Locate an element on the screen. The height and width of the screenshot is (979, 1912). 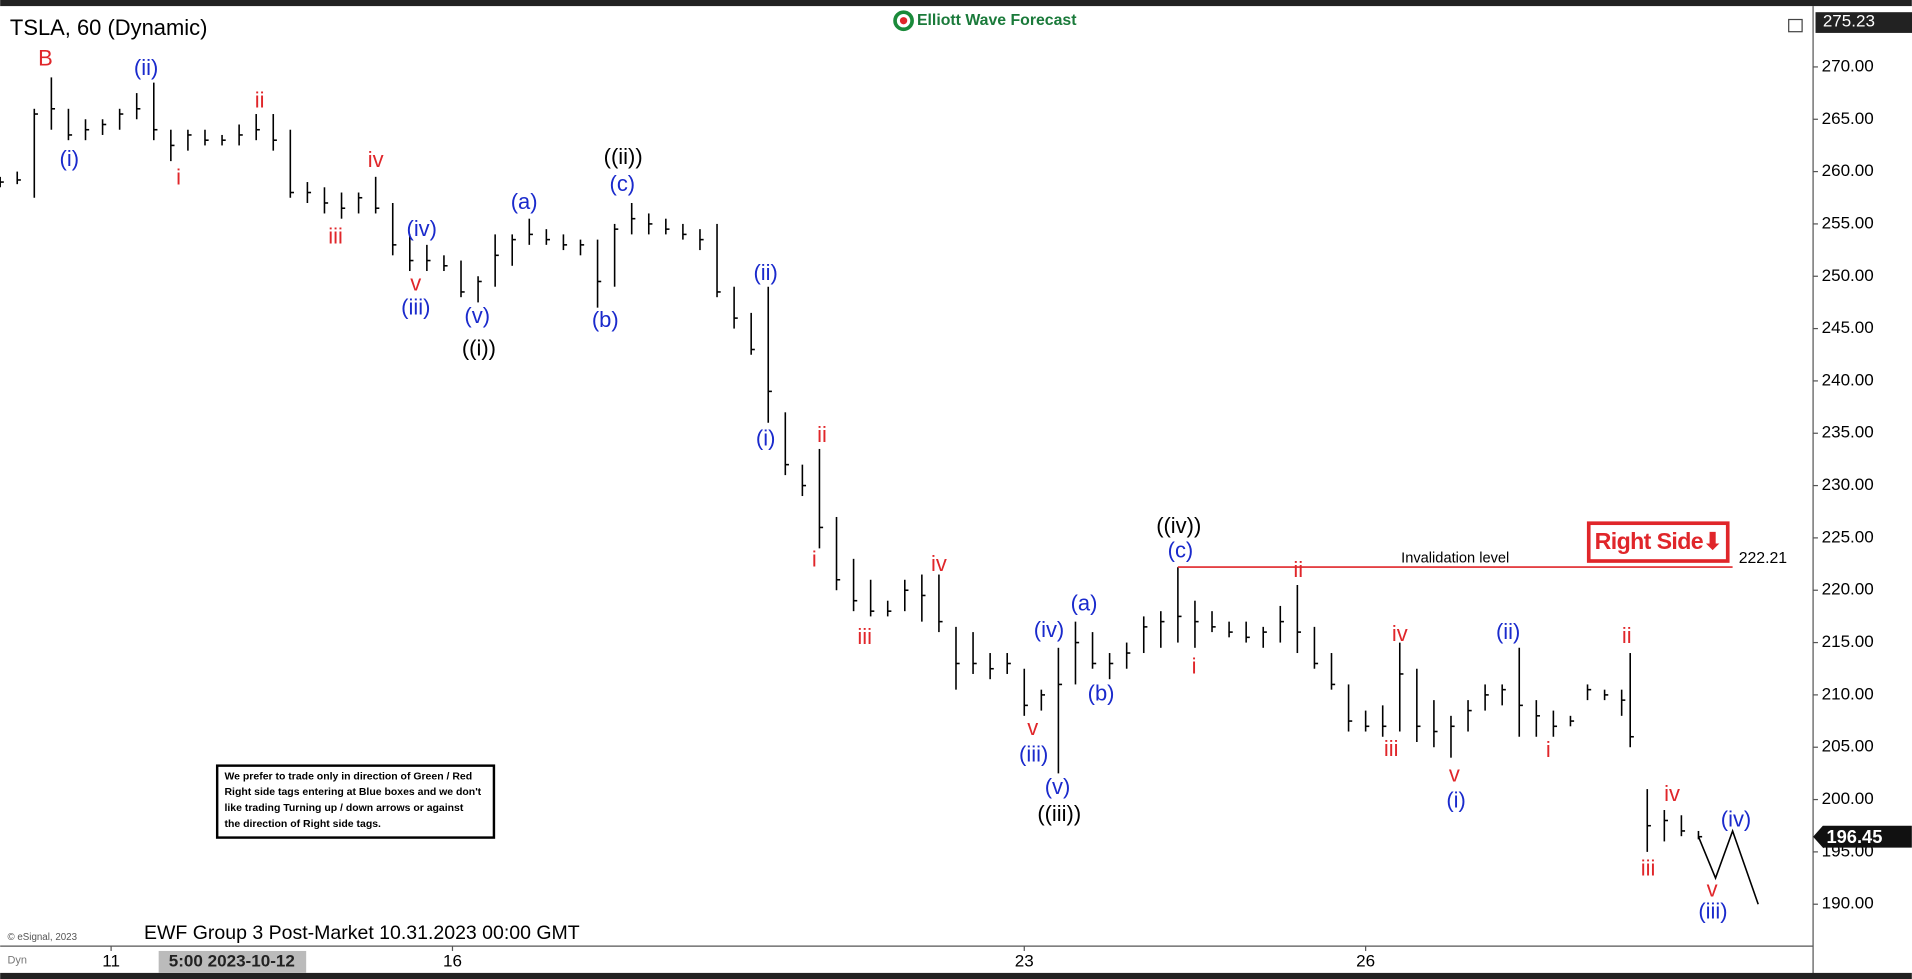
y-tick-label: 265.00 is located at coordinates (1848, 118).